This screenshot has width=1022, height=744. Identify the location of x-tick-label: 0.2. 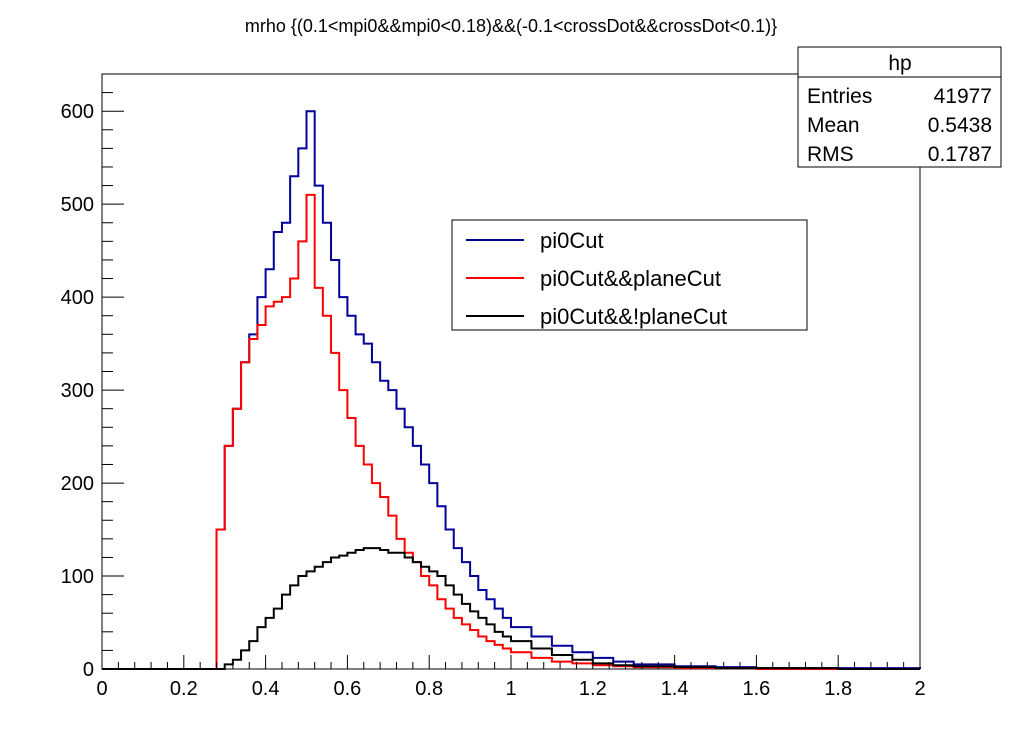
(184, 689).